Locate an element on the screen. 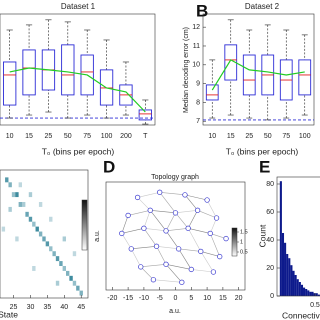  x-tick-label: -10 is located at coordinates (144, 298).